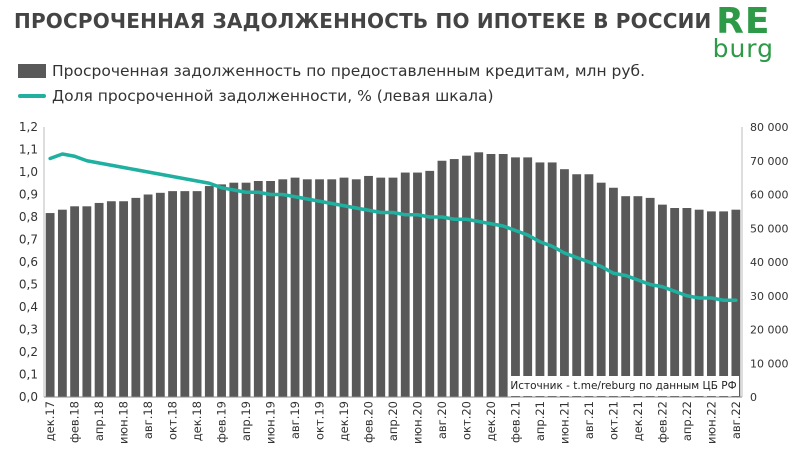  I want to click on bar-апр.22, so click(687, 302).